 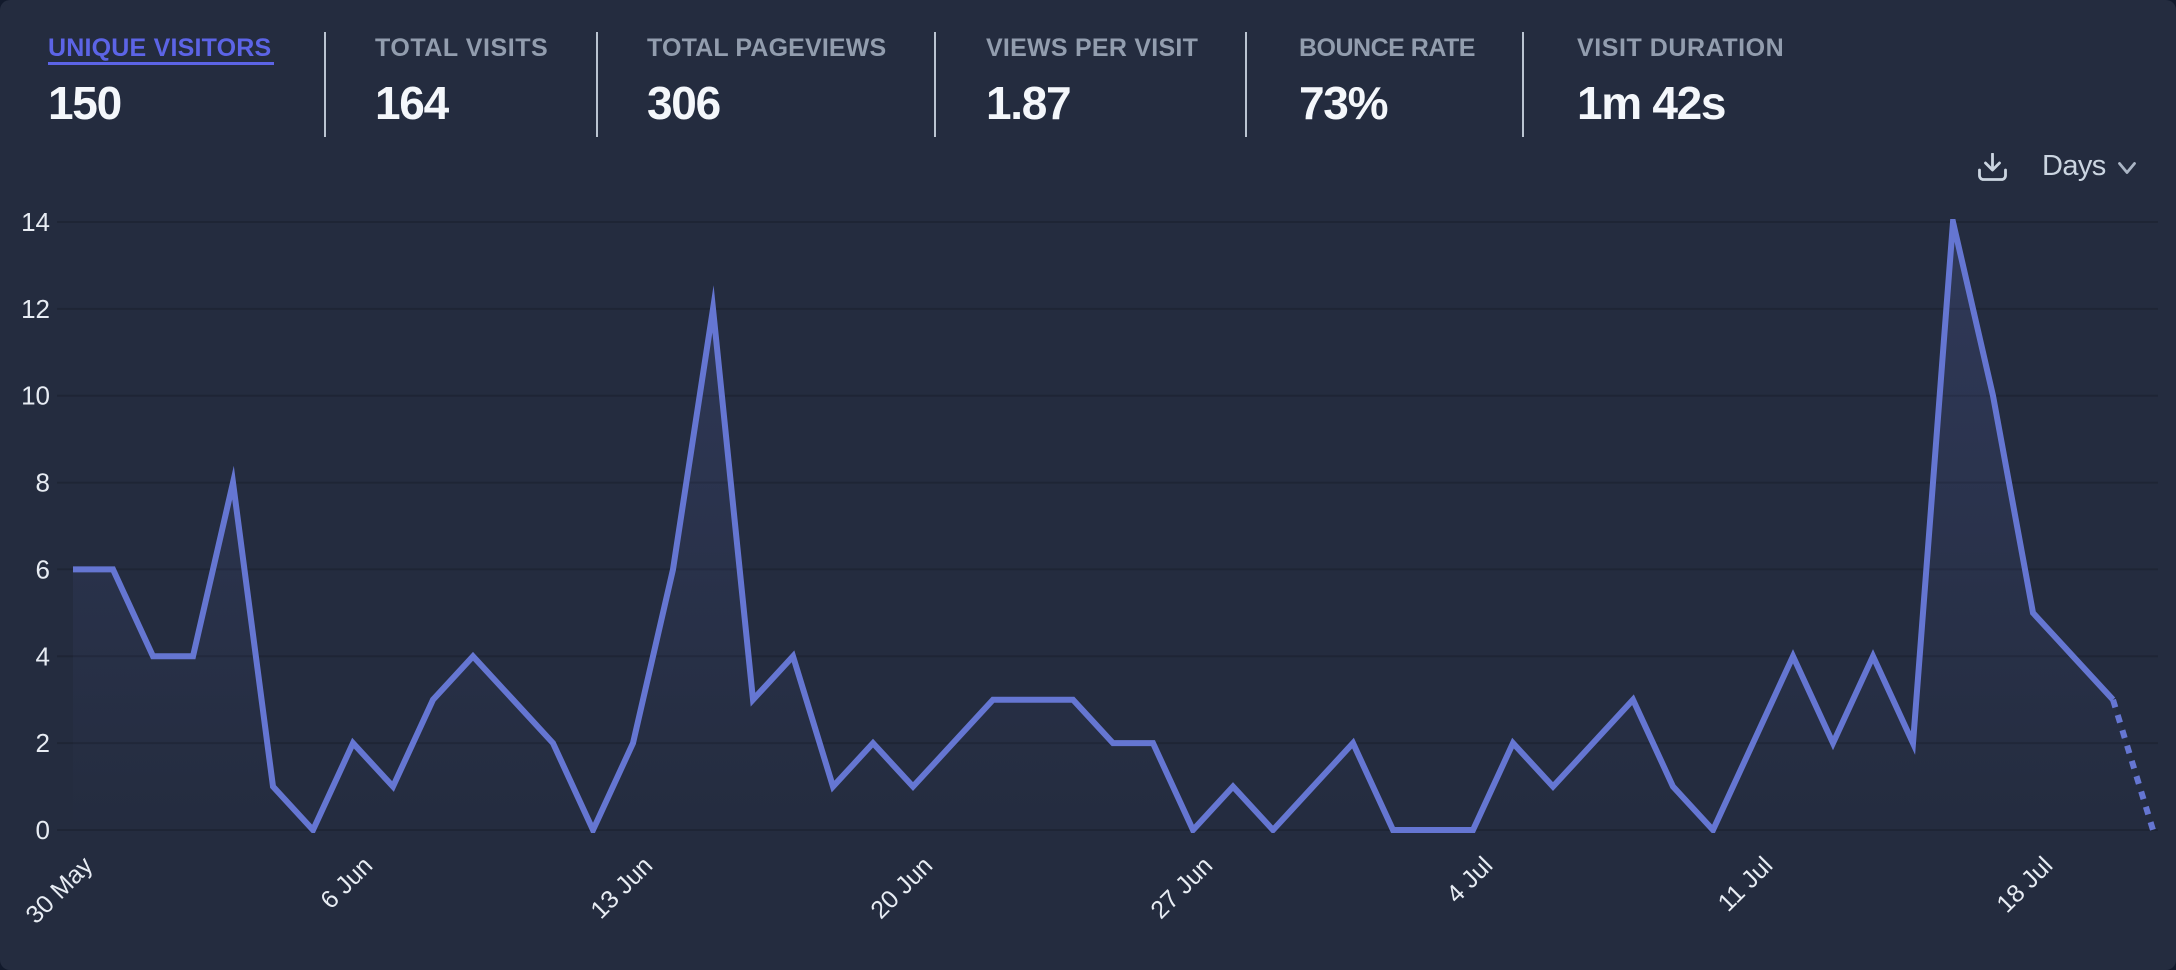 What do you see at coordinates (901, 887) in the screenshot?
I see `svg-text: 20 Jun` at bounding box center [901, 887].